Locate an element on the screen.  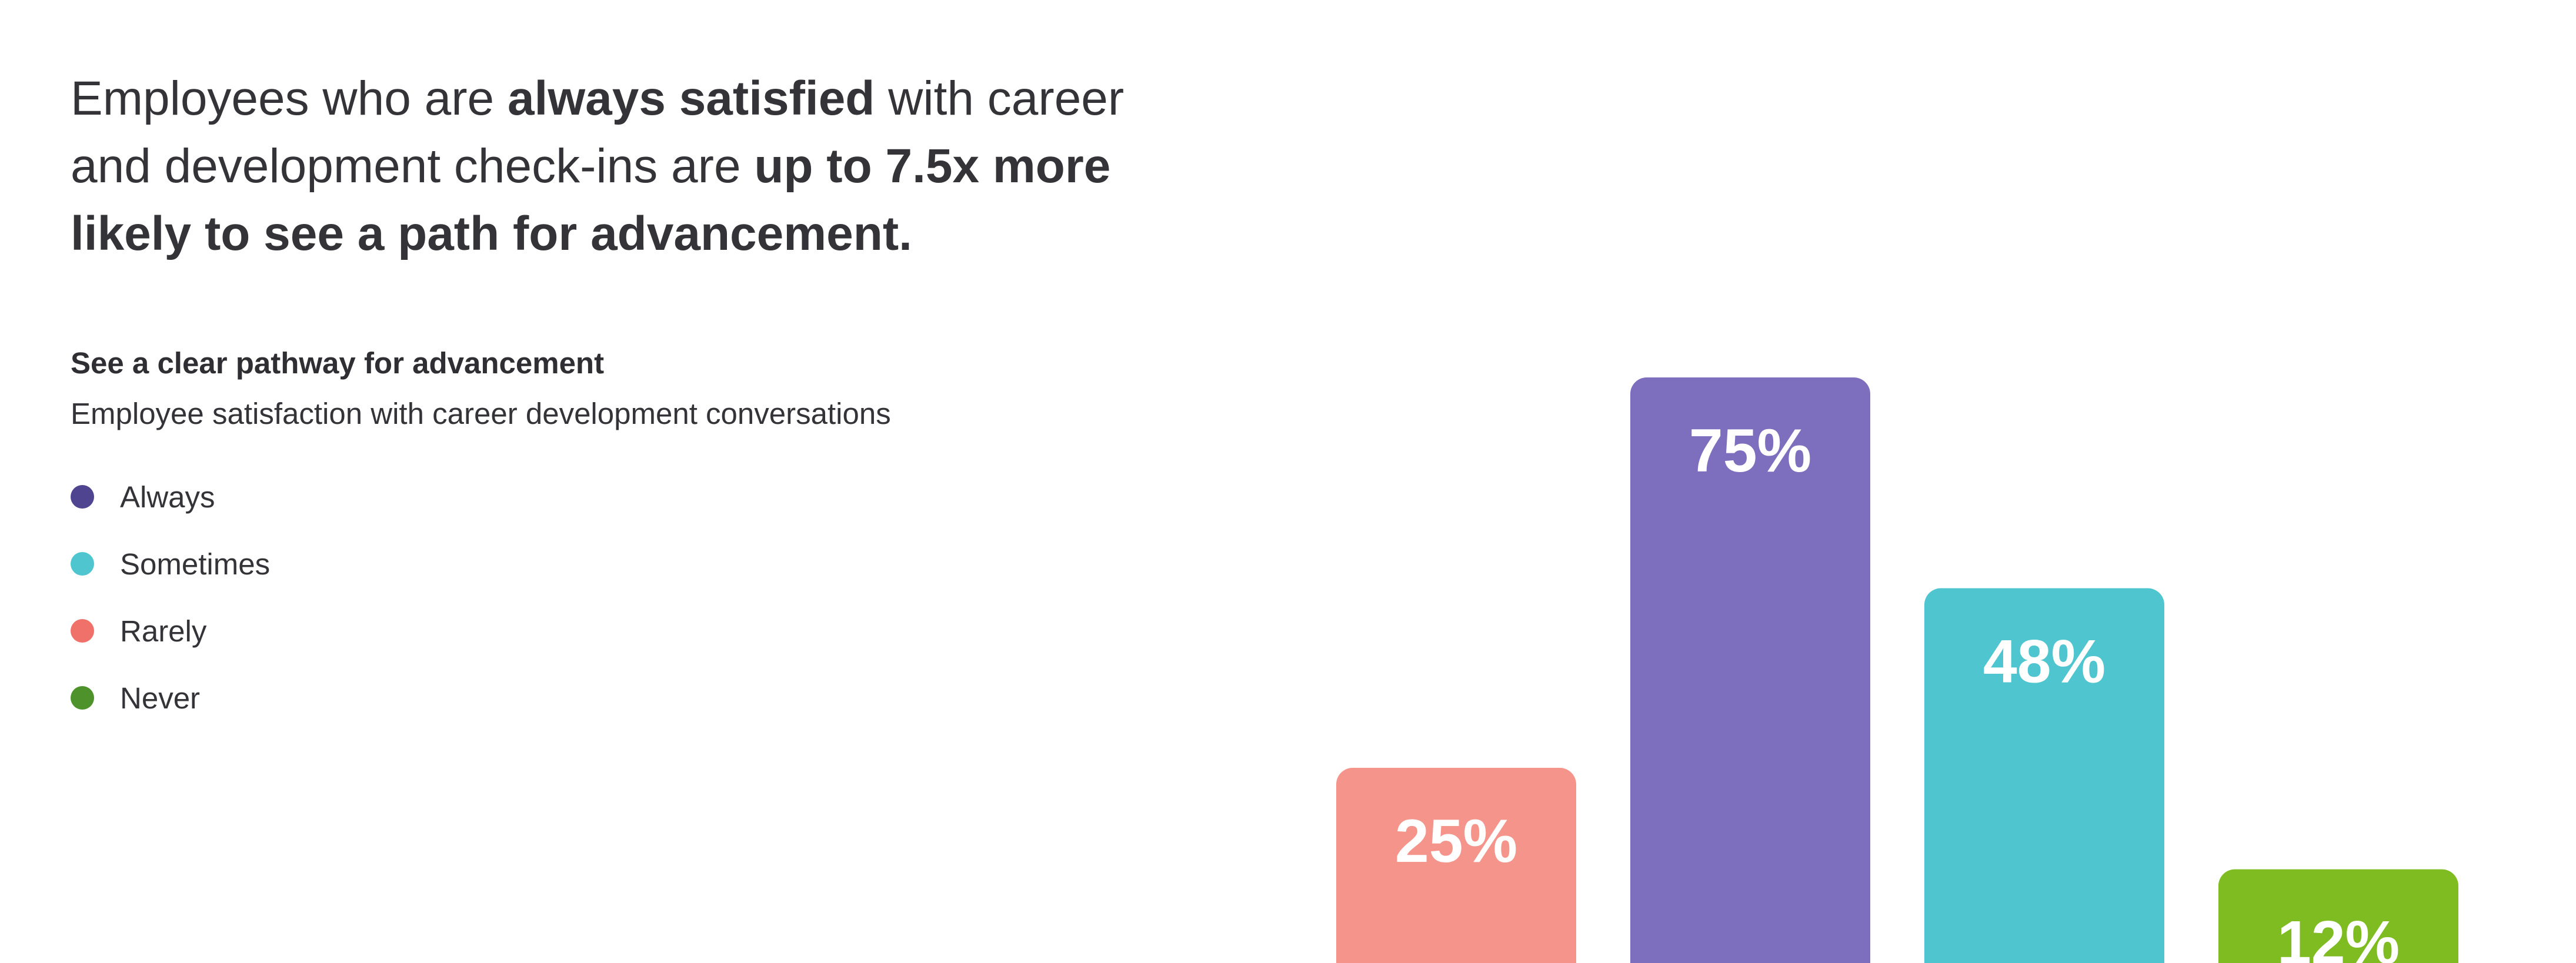
legend-item-rarely: Rarely is located at coordinates (170, 630).